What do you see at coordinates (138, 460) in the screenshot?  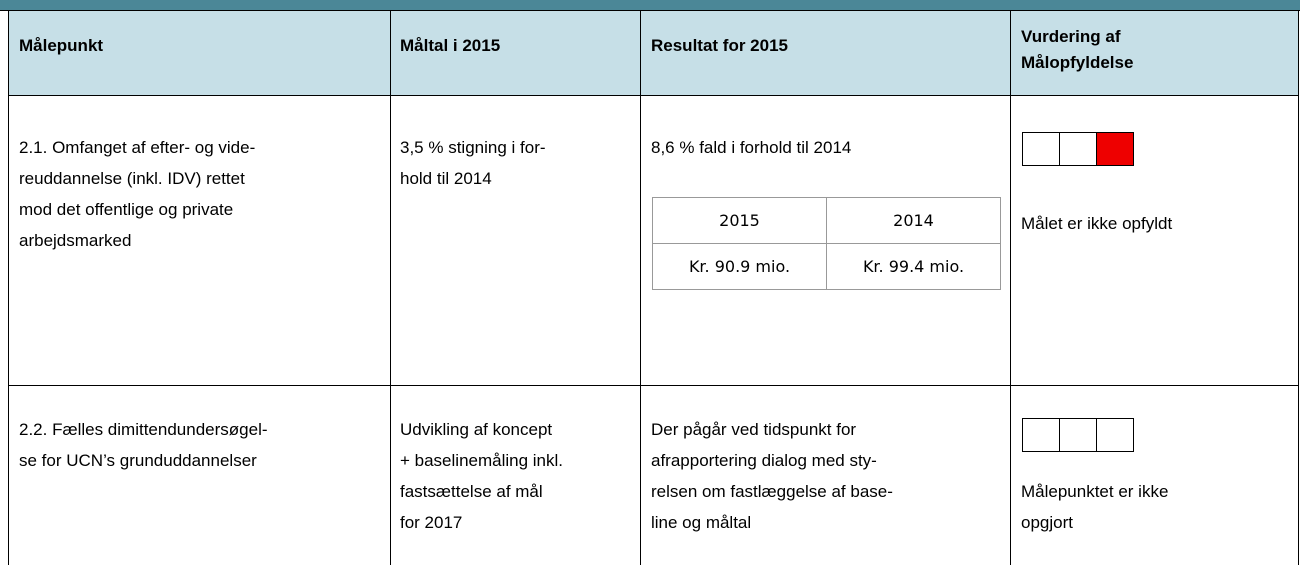 I see `cell-text: se for UCN’s grunduddannelser` at bounding box center [138, 460].